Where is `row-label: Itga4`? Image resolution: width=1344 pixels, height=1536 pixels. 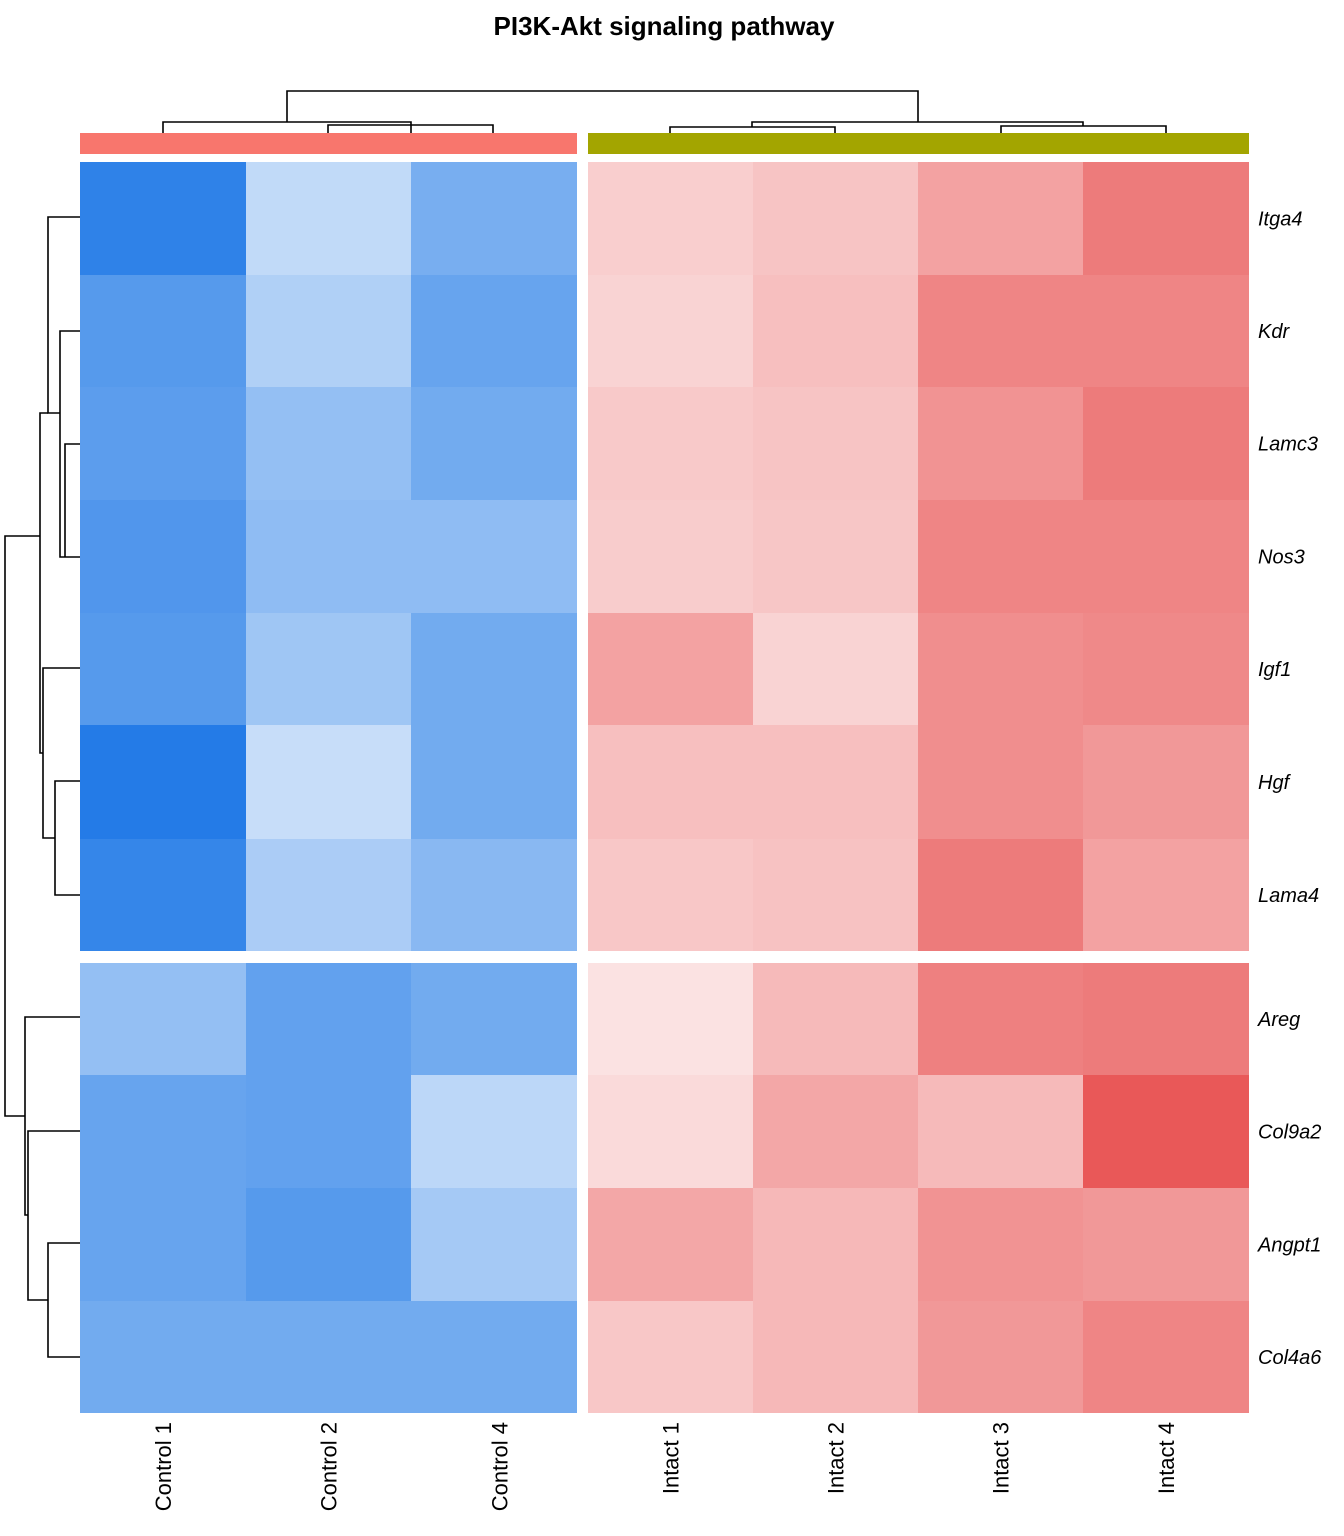 row-label: Itga4 is located at coordinates (1280, 220).